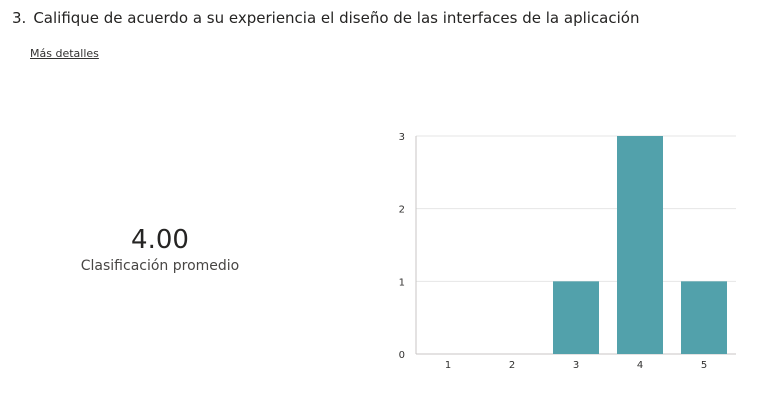 The height and width of the screenshot is (405, 769). What do you see at coordinates (576, 365) in the screenshot?
I see `x-tick-label: 3` at bounding box center [576, 365].